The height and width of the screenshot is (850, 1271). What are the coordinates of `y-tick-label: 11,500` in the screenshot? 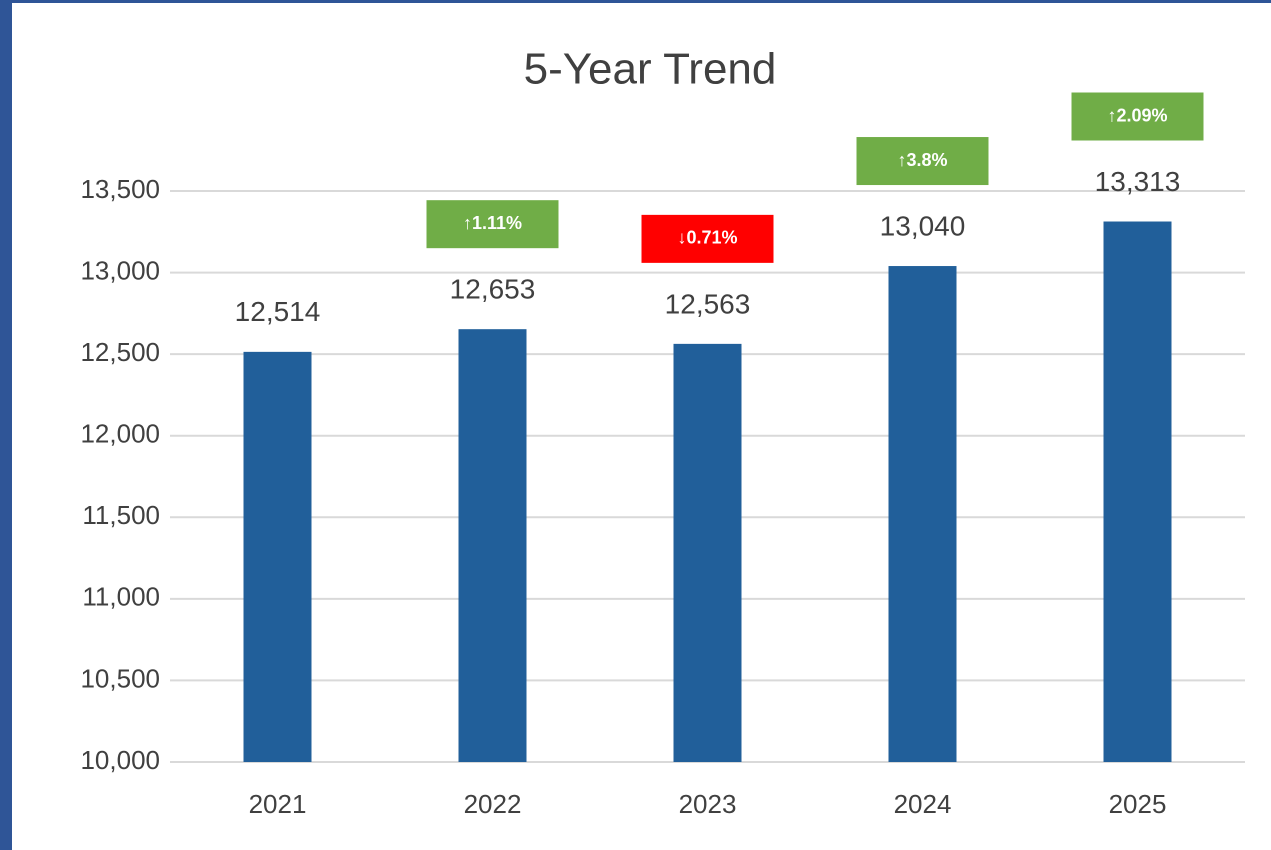 It's located at (121, 515).